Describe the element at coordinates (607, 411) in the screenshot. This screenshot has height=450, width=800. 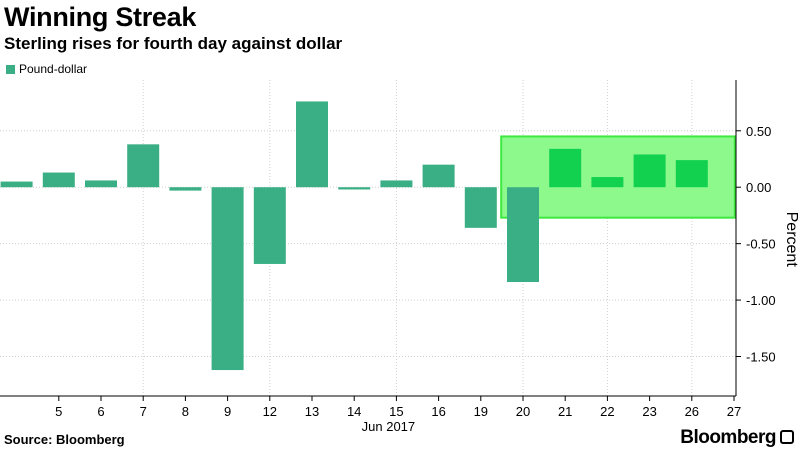
I see `x-tick-label: 22` at that location.